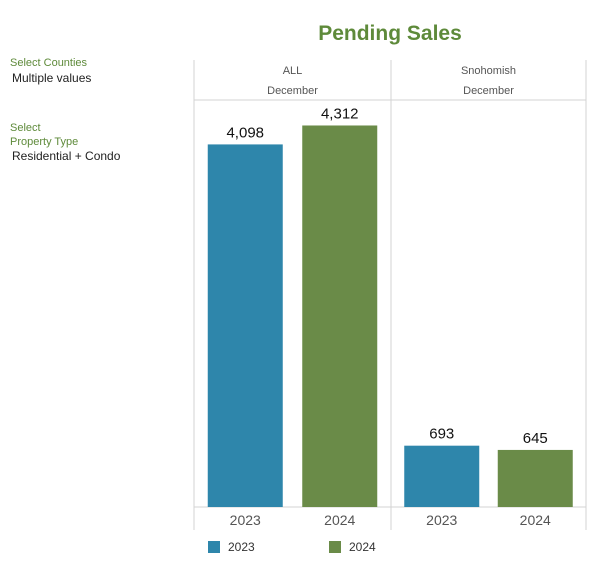  I want to click on data-label-ALL-2024: 4,312, so click(340, 113).